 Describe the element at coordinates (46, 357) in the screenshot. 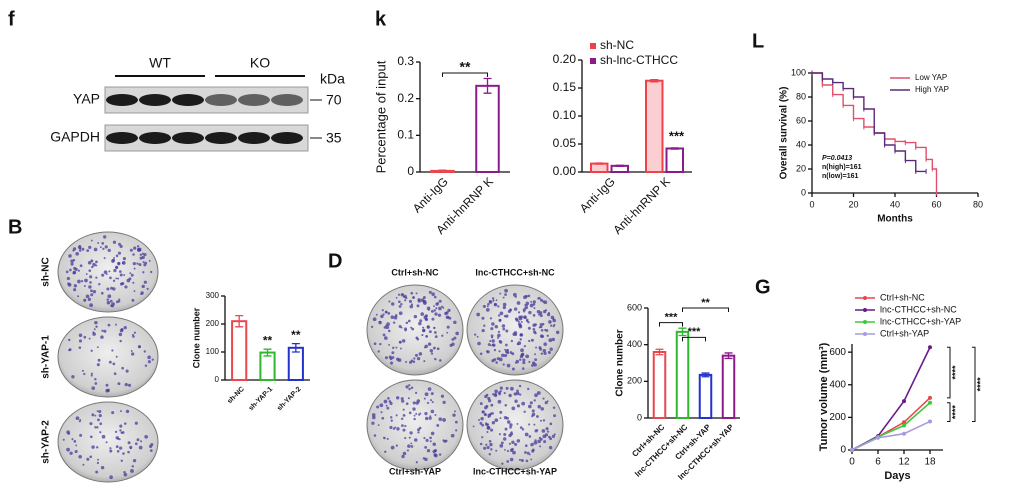

I see `dish-label: sh-YAP-1` at that location.